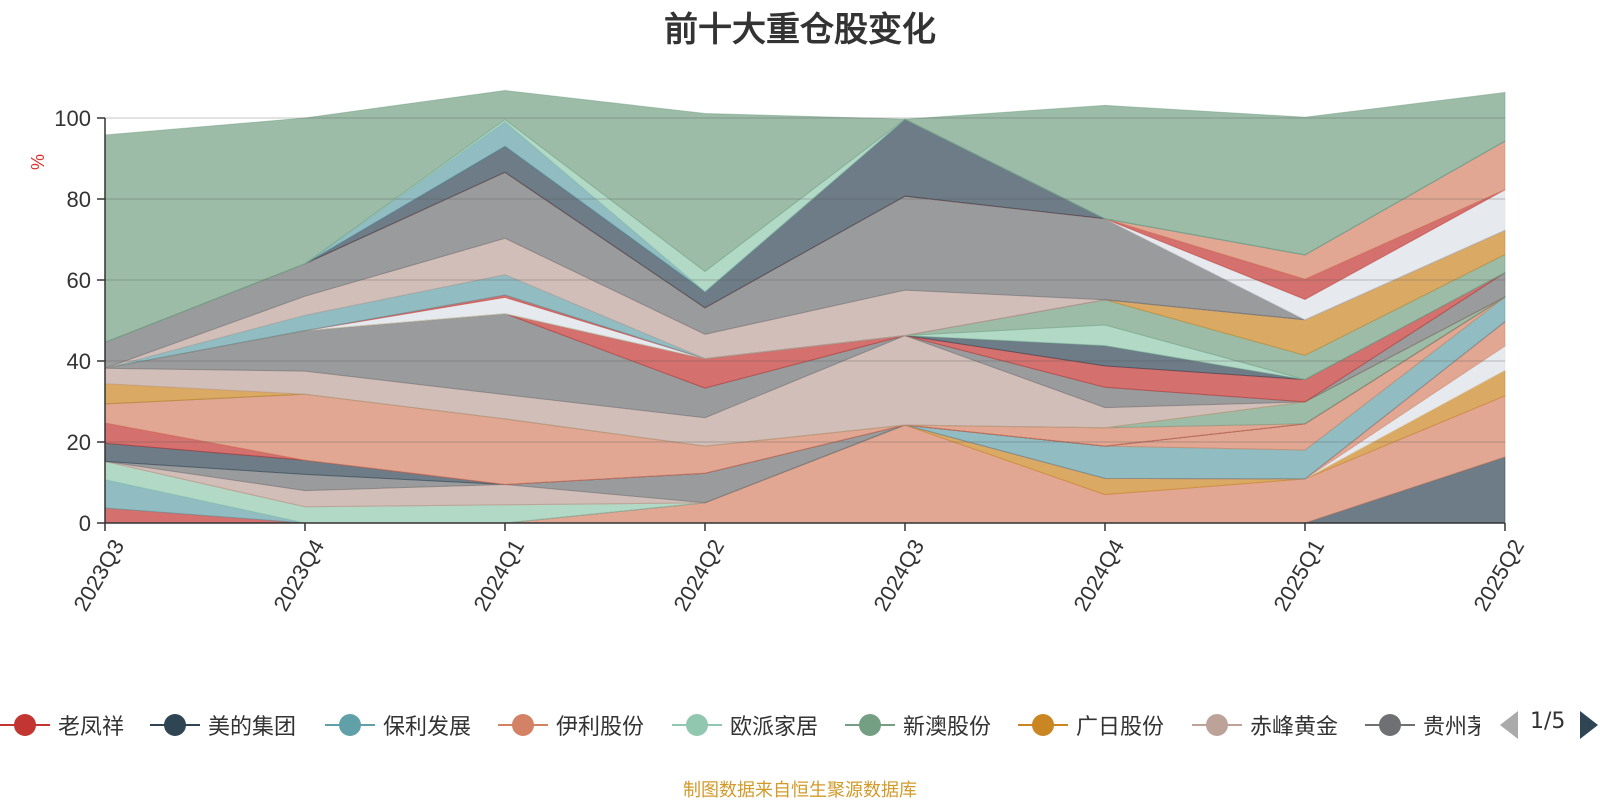 This screenshot has height=802, width=1600. I want to click on legend-item: 欧派家居, so click(745, 725).